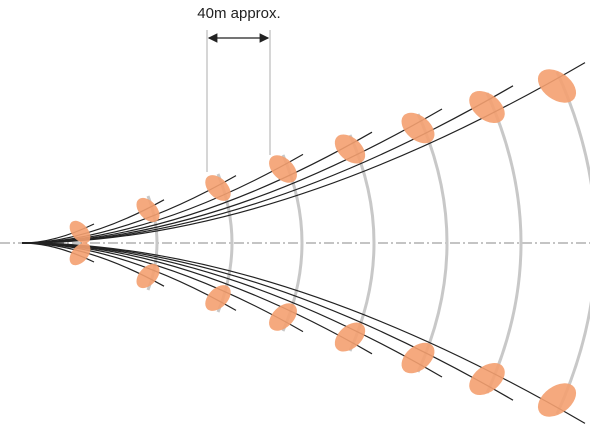 Image resolution: width=590 pixels, height=432 pixels. I want to click on distance-label: 40m approx., so click(238, 13).